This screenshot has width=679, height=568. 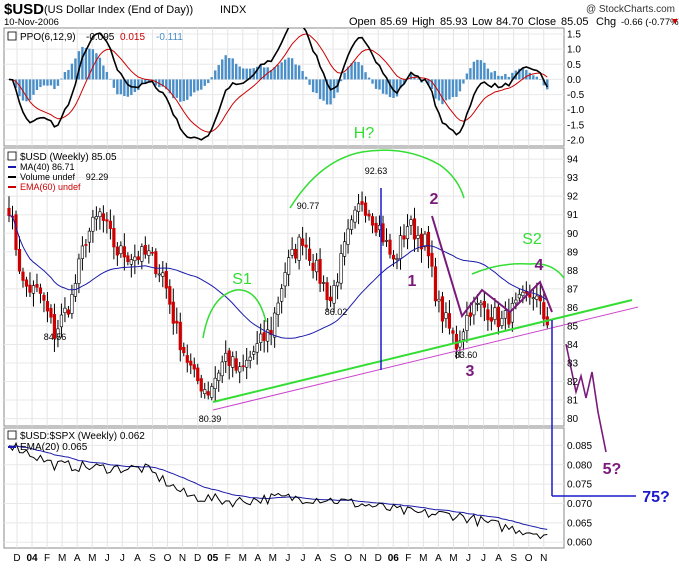 What do you see at coordinates (573, 382) in the screenshot?
I see `price-y-tick: 82` at bounding box center [573, 382].